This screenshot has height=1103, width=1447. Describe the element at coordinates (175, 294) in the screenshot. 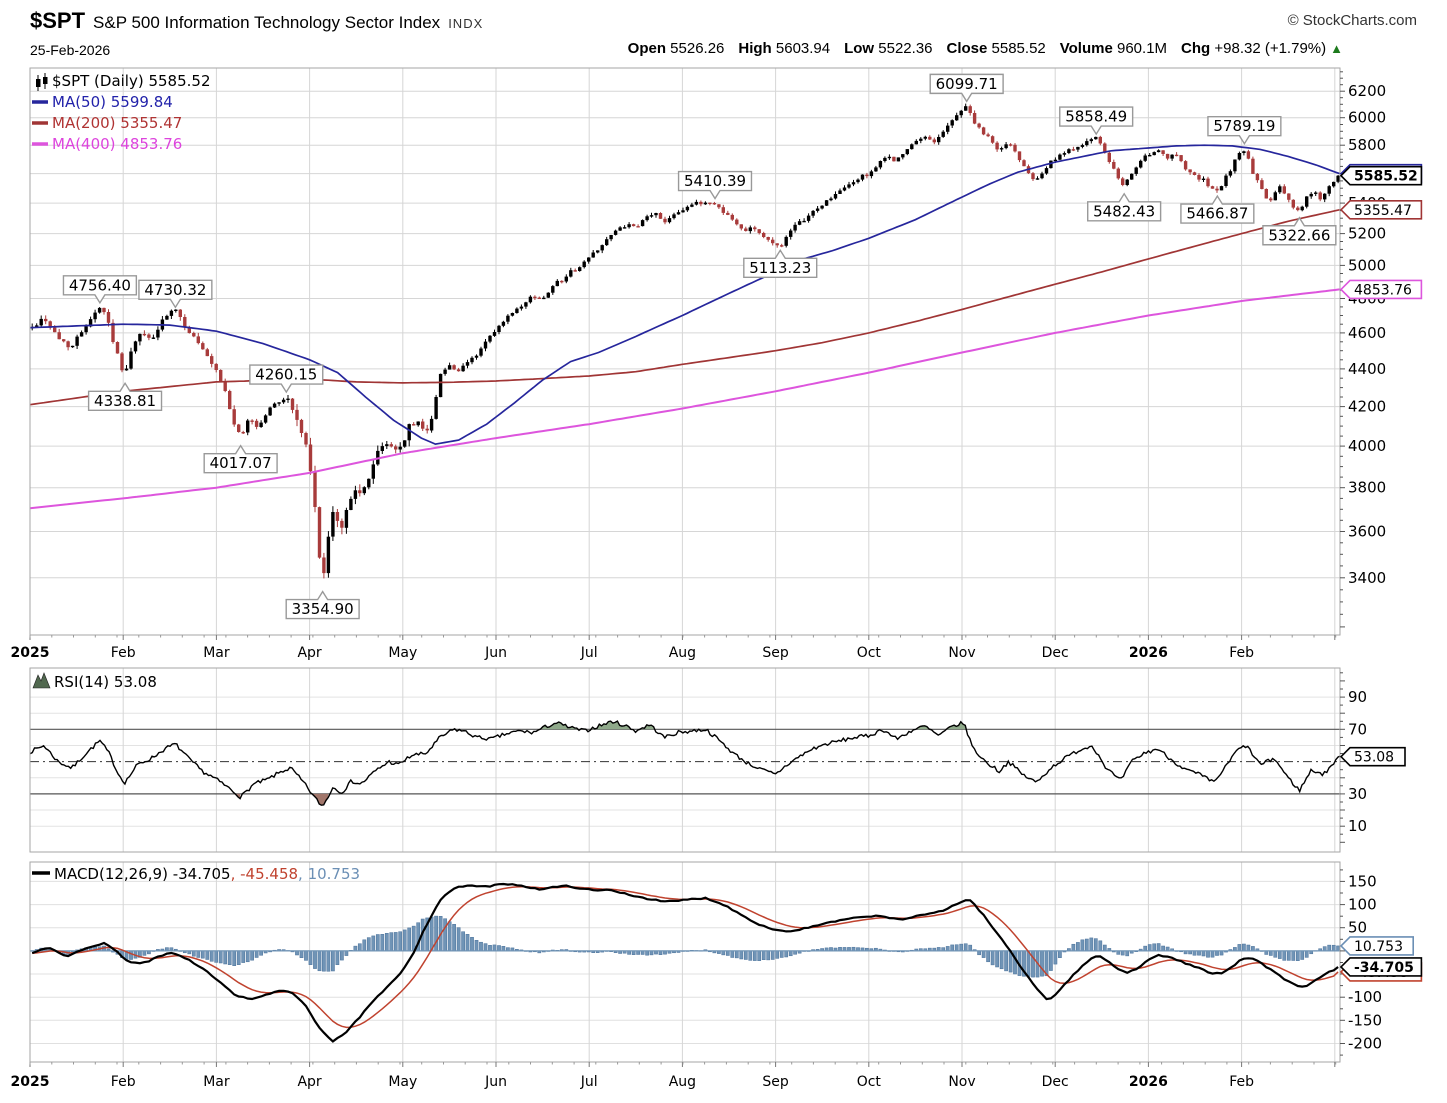

I see `price-callout: 4730.32` at that location.